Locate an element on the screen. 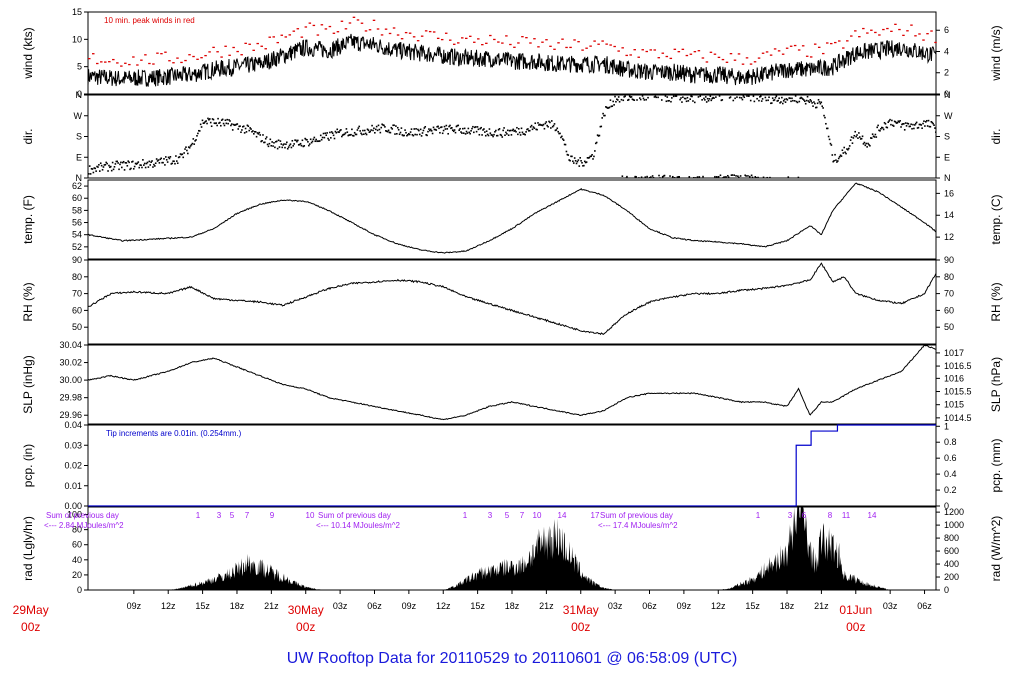  x-tick-label: 21z is located at coordinates (821, 606).